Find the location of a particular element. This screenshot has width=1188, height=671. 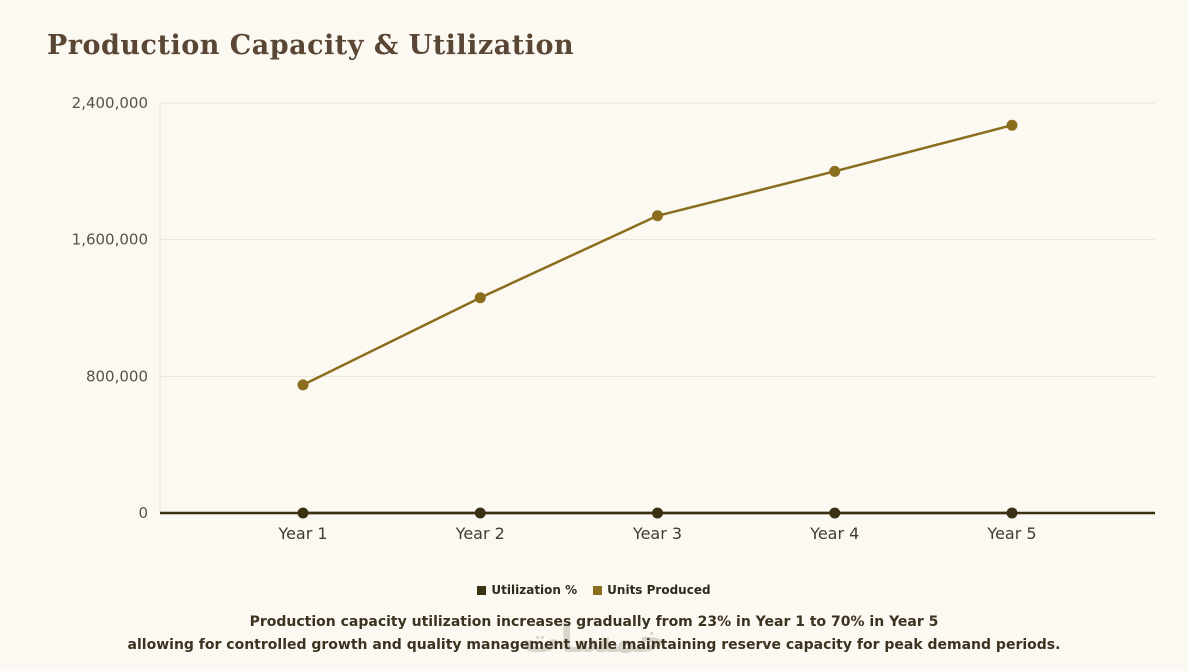

y-axis-tick-label: 1,600,000 is located at coordinates (110, 240).